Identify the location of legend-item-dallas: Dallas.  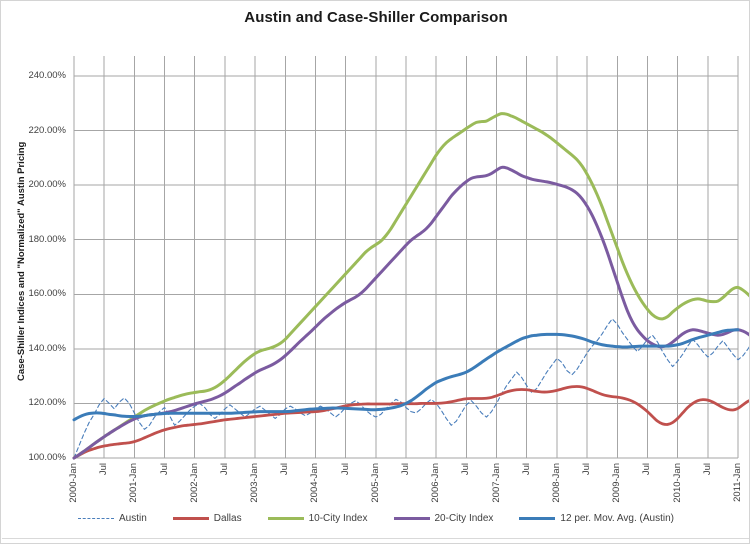
(207, 518).